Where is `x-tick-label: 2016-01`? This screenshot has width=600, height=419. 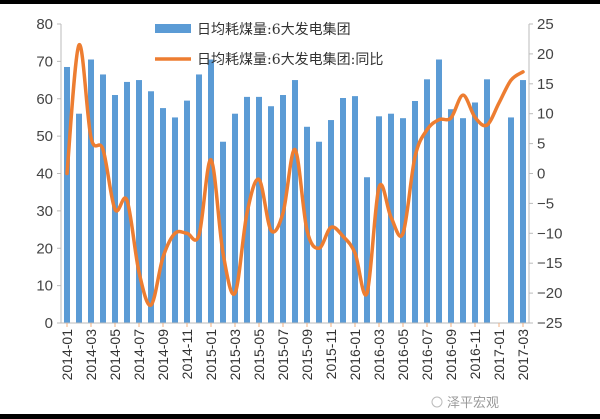 x-tick-label: 2016-01 is located at coordinates (355, 355).